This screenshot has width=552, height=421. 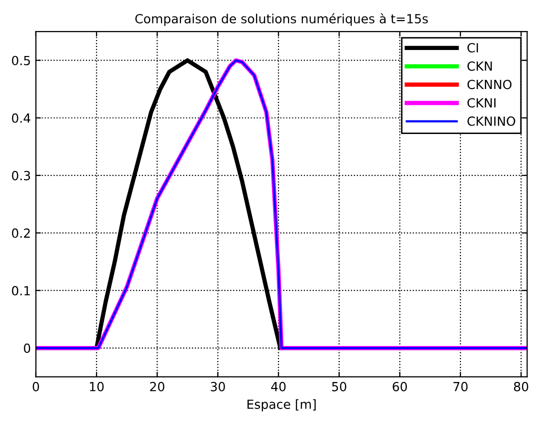 I want to click on y-tick-label: 0, so click(x=27, y=348).